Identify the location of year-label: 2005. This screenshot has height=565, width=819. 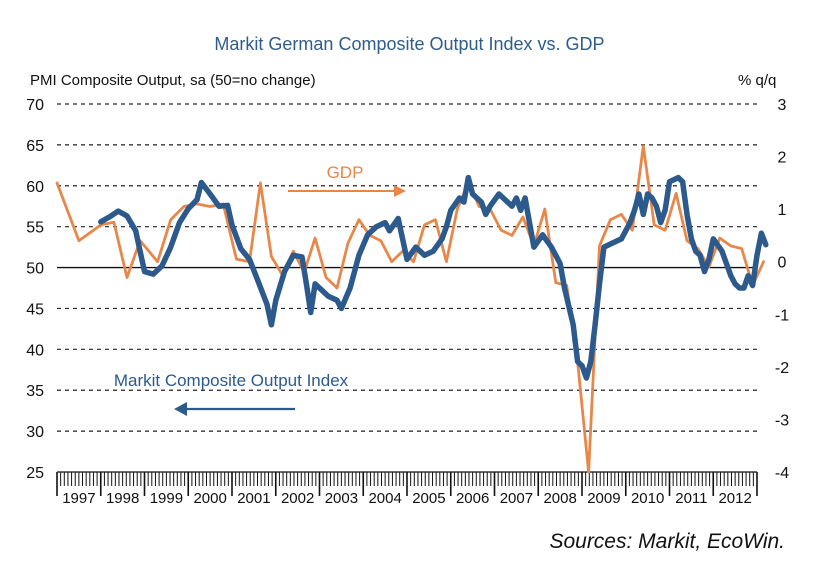
(428, 498).